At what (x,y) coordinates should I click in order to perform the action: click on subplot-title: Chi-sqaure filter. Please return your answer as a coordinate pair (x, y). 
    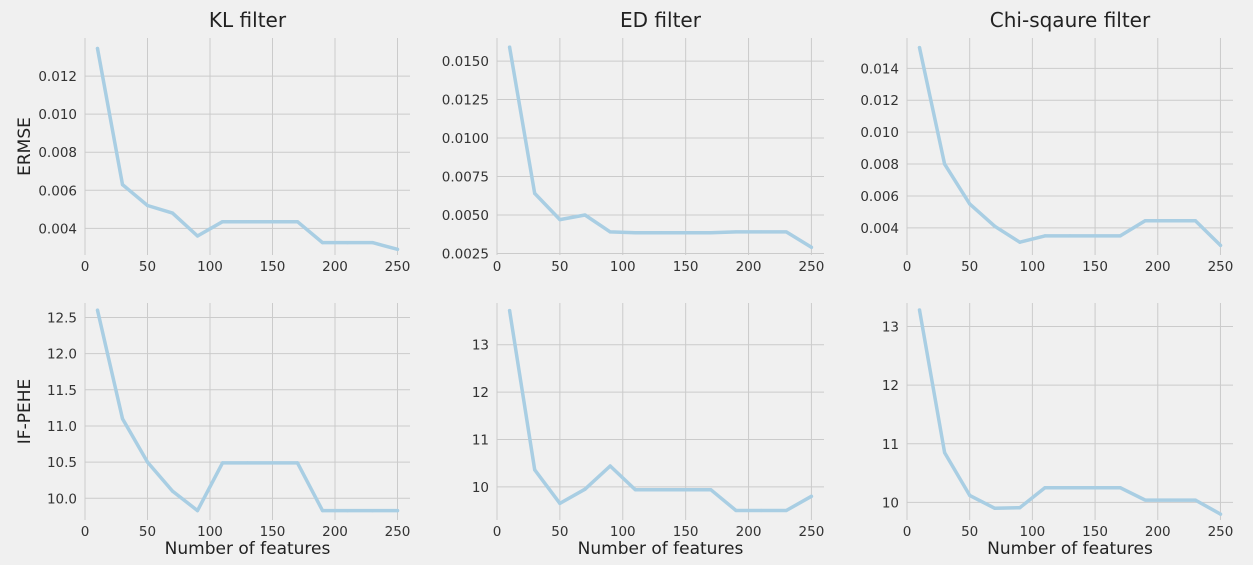
    Looking at the image, I should click on (1070, 20).